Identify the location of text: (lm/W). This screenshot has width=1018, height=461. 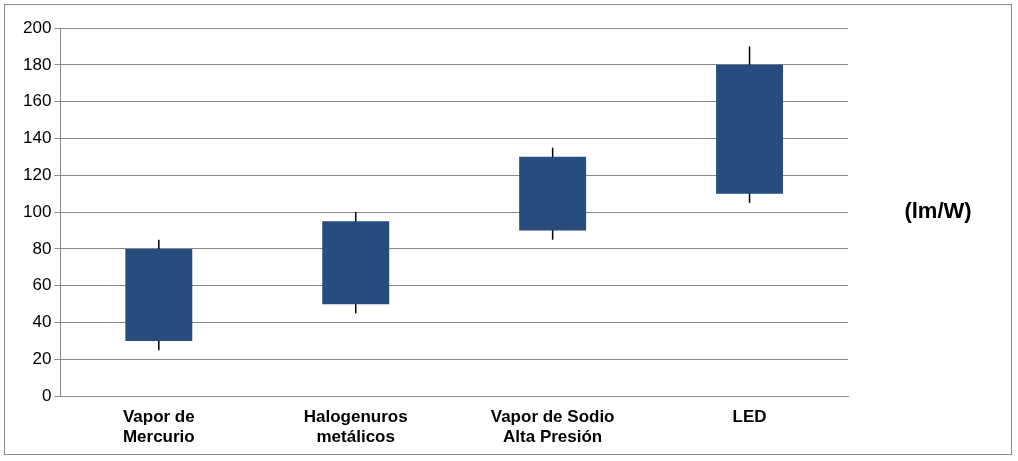
(938, 211).